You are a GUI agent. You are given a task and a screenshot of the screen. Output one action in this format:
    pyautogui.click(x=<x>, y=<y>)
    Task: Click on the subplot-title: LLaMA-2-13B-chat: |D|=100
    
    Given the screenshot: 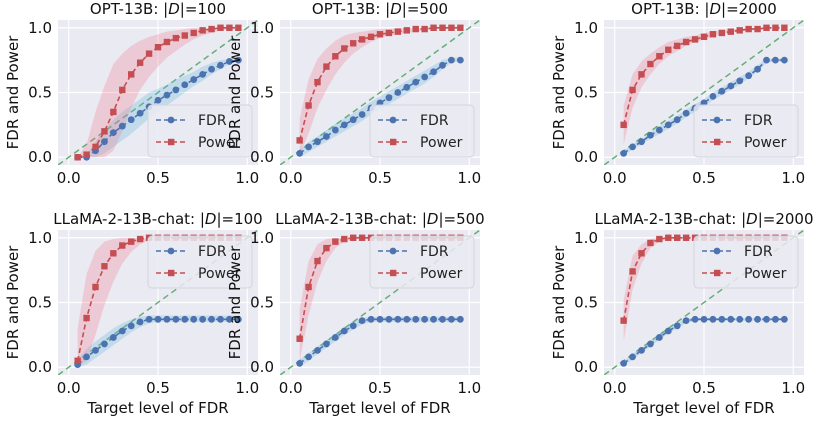 What is the action you would take?
    pyautogui.click(x=157, y=219)
    